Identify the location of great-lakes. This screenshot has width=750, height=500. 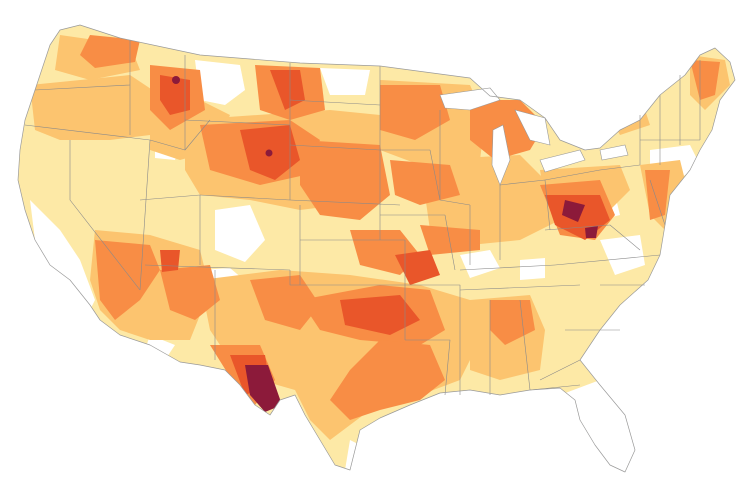
(534, 136).